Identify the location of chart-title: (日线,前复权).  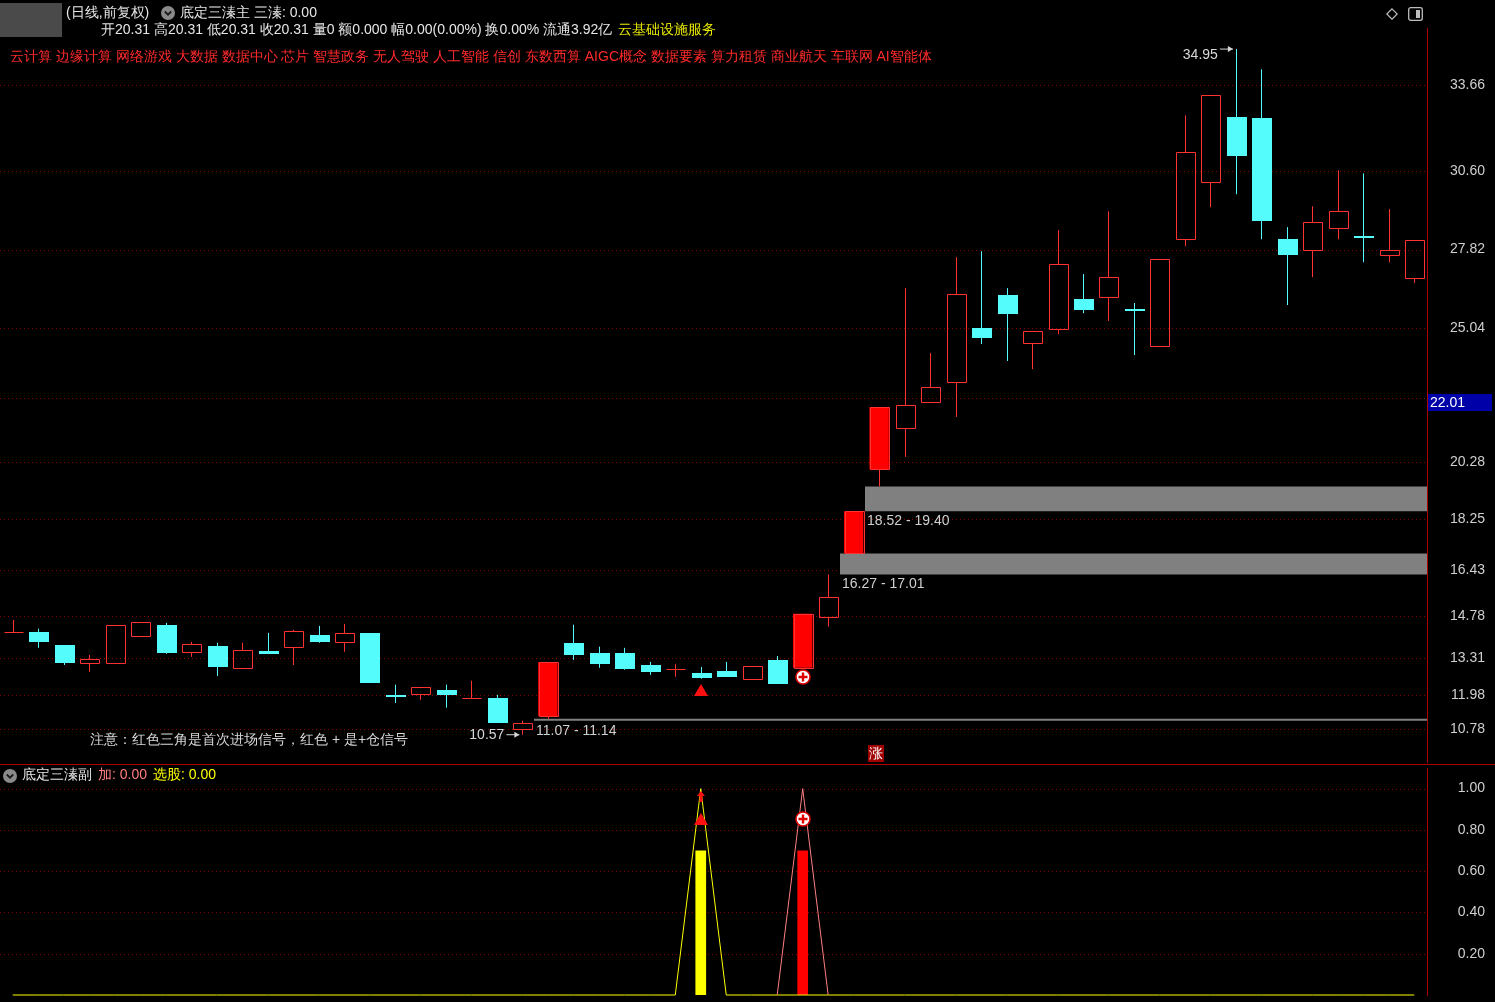
(108, 12).